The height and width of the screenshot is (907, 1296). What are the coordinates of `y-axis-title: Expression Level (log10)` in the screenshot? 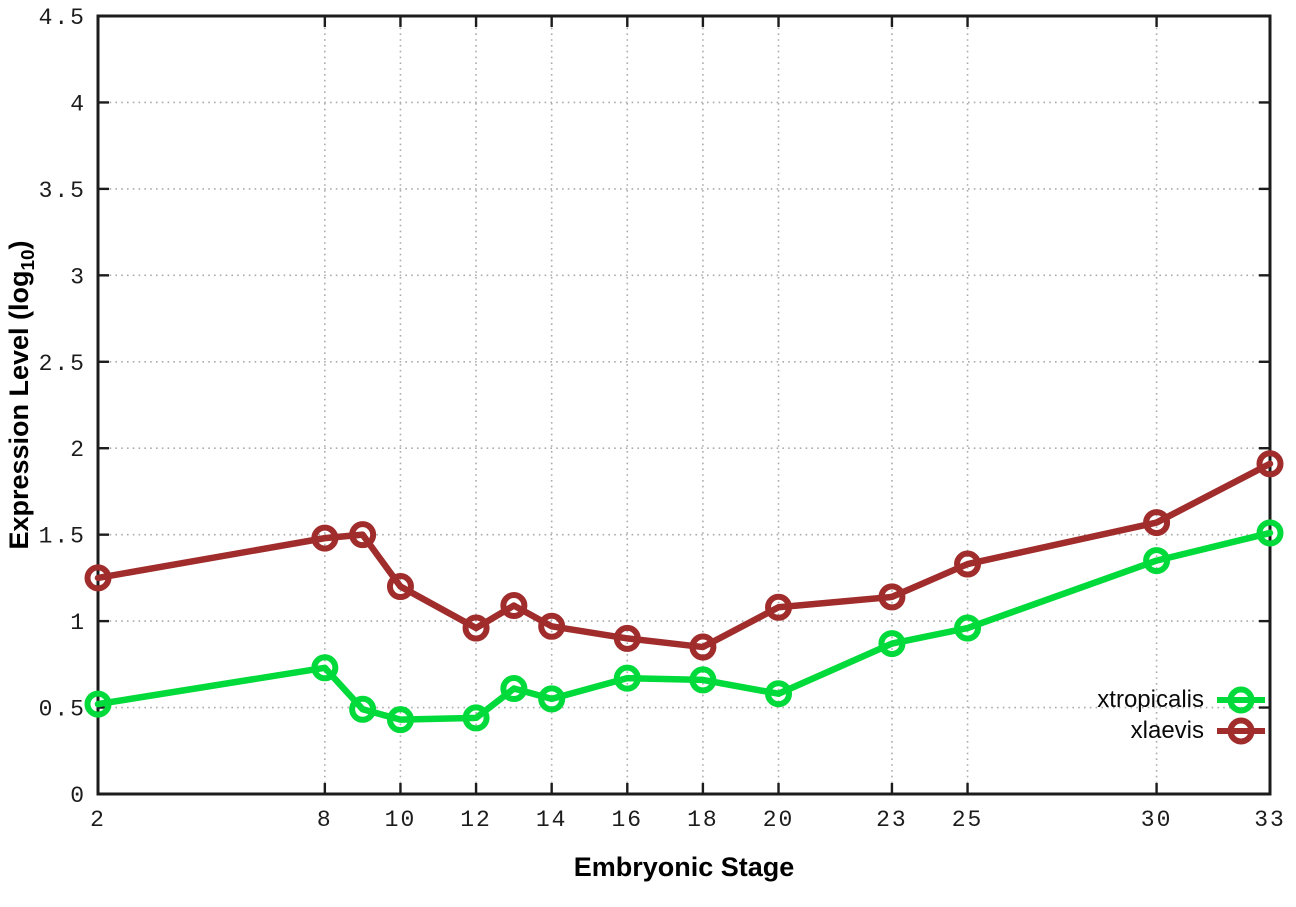 It's located at (22, 394).